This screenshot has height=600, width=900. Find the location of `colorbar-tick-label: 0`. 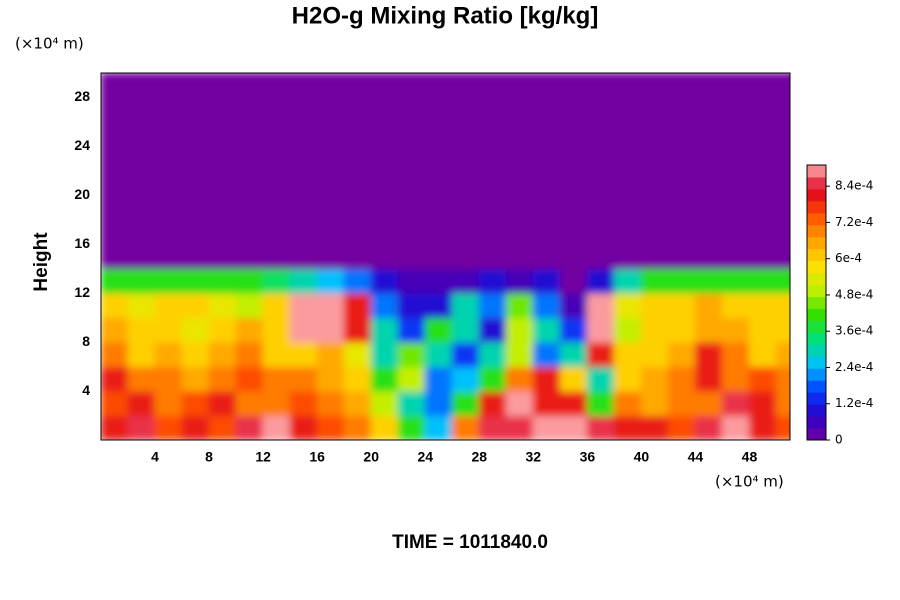

colorbar-tick-label: 0 is located at coordinates (839, 440).